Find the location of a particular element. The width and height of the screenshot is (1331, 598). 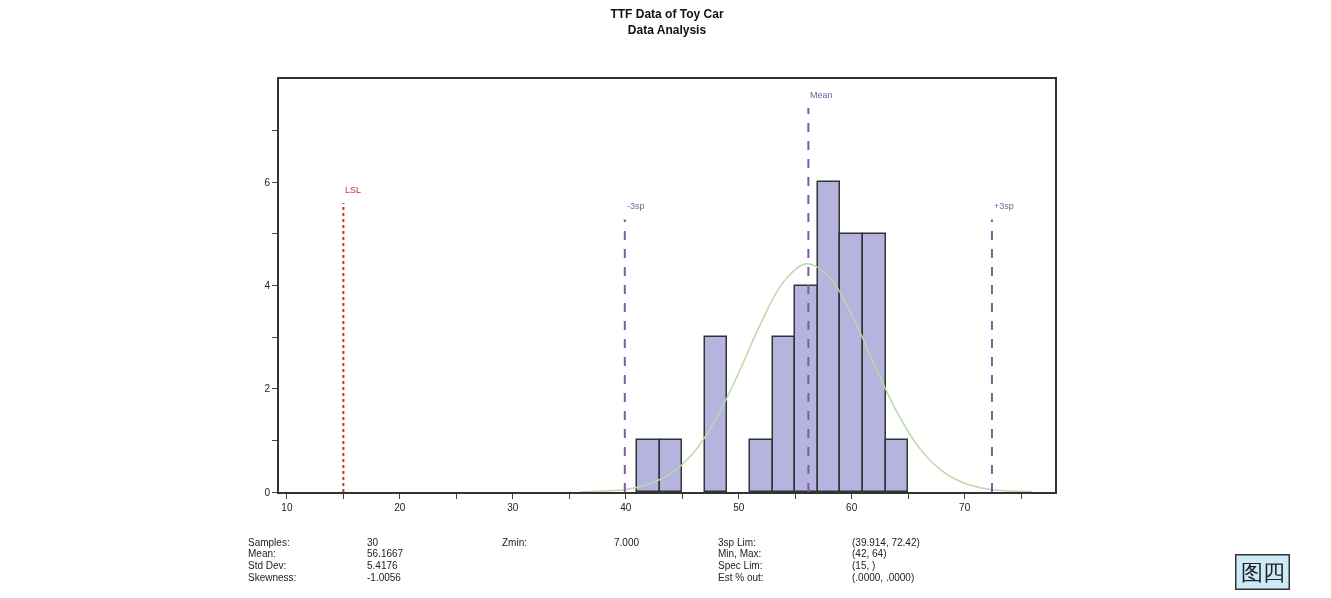

x-tick-label: 50 is located at coordinates (739, 507).